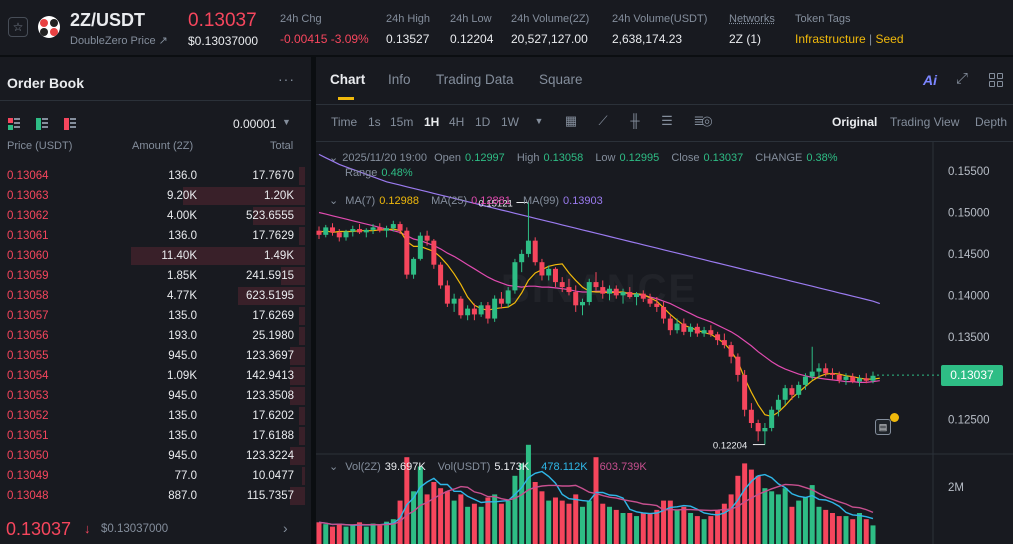  What do you see at coordinates (155, 456) in the screenshot?
I see `ask-row: 0.13050 945.0 123.3224` at bounding box center [155, 456].